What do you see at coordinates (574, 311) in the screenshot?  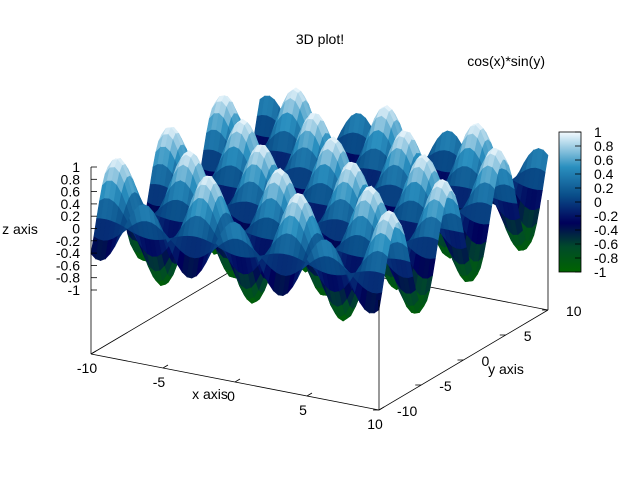 I see `y-tick-label: 10` at bounding box center [574, 311].